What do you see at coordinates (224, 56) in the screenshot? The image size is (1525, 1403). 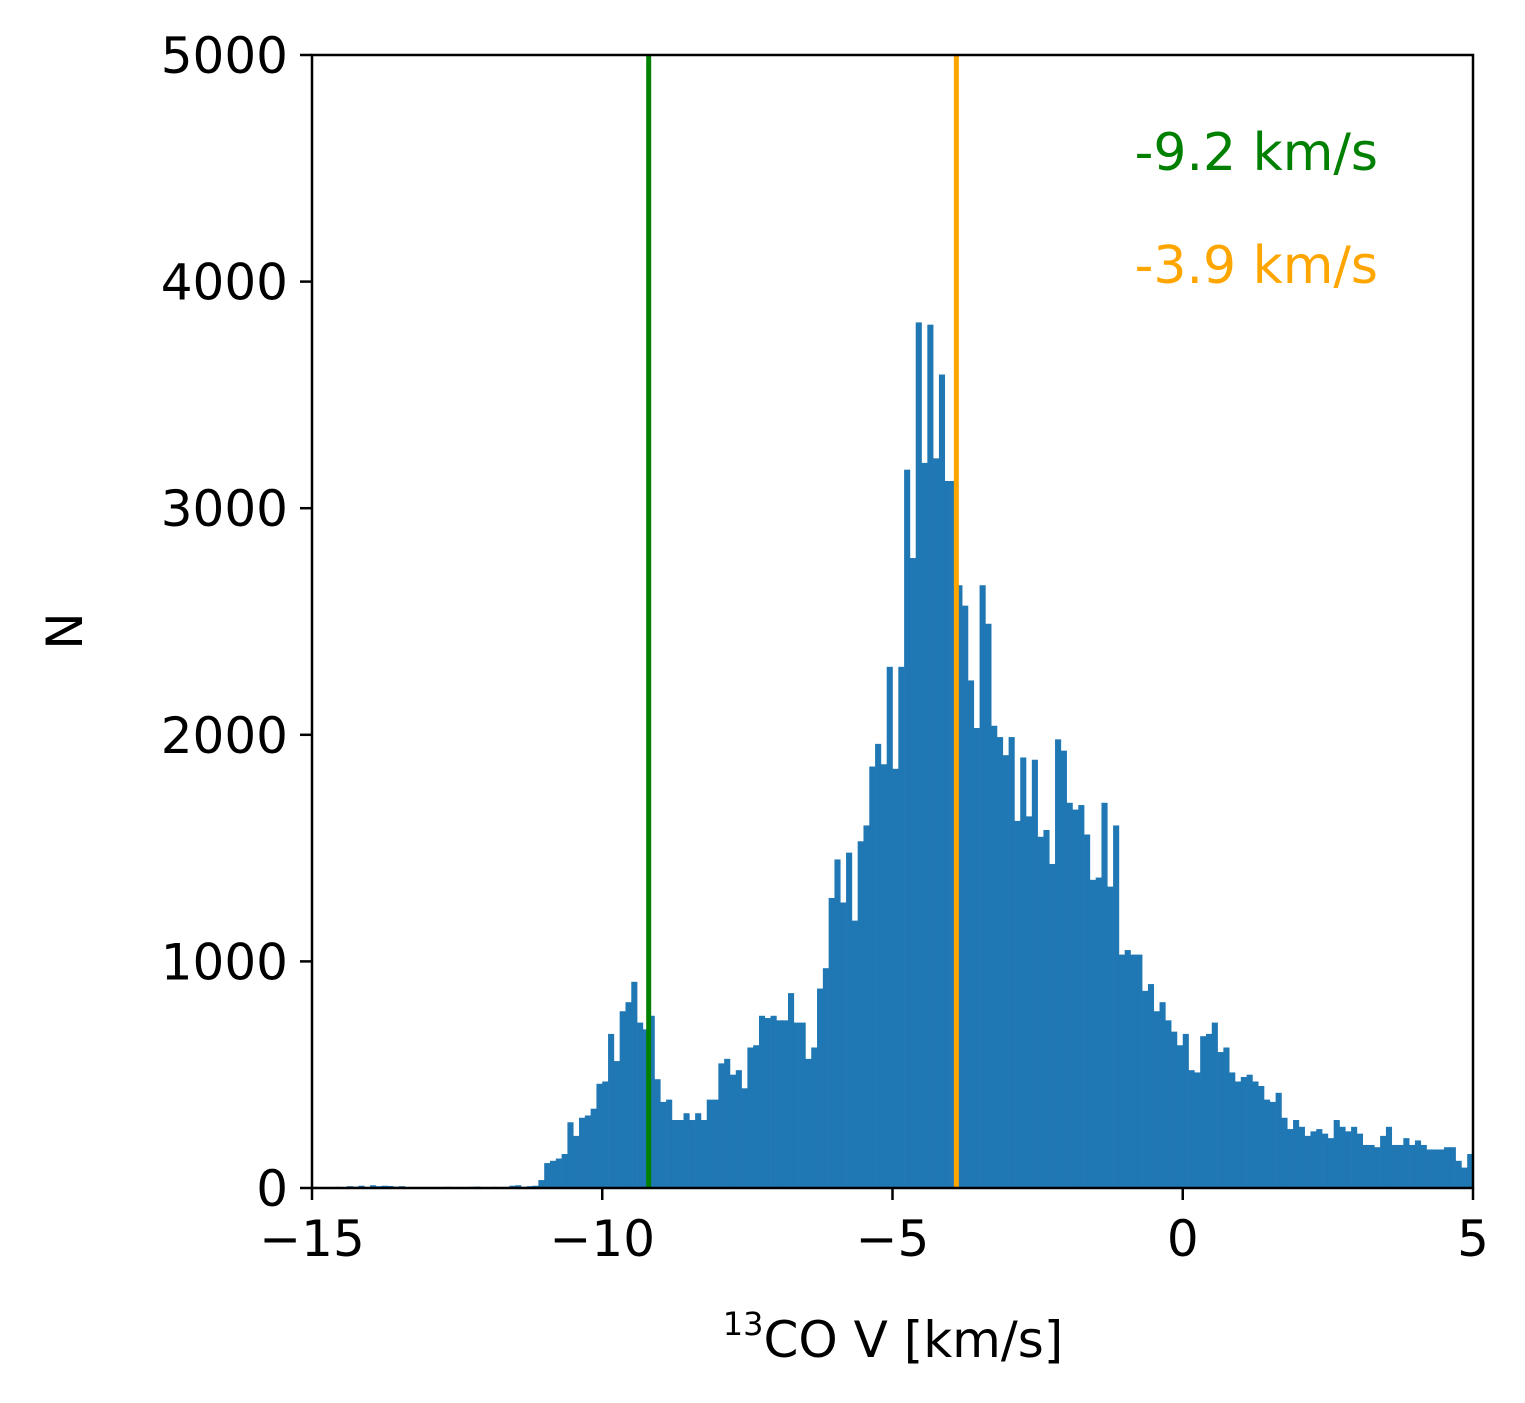 I see `y-tick-label: 5000` at bounding box center [224, 56].